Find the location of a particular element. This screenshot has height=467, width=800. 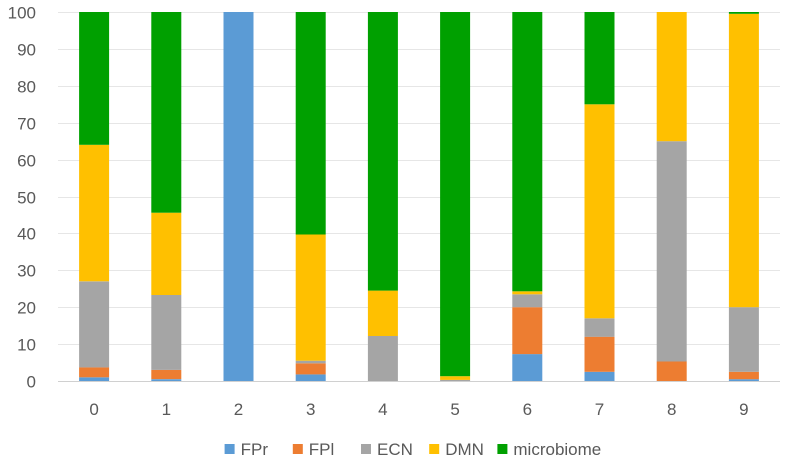

x-tick-label-0: 0 is located at coordinates (93, 409).